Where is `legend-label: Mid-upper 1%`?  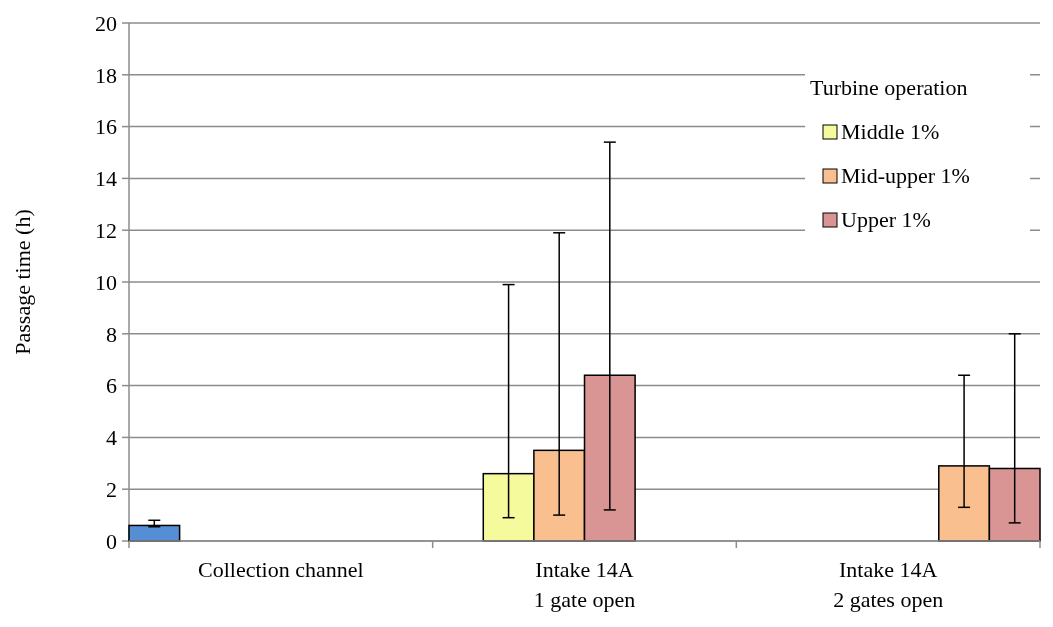
legend-label: Mid-upper 1% is located at coordinates (905, 175).